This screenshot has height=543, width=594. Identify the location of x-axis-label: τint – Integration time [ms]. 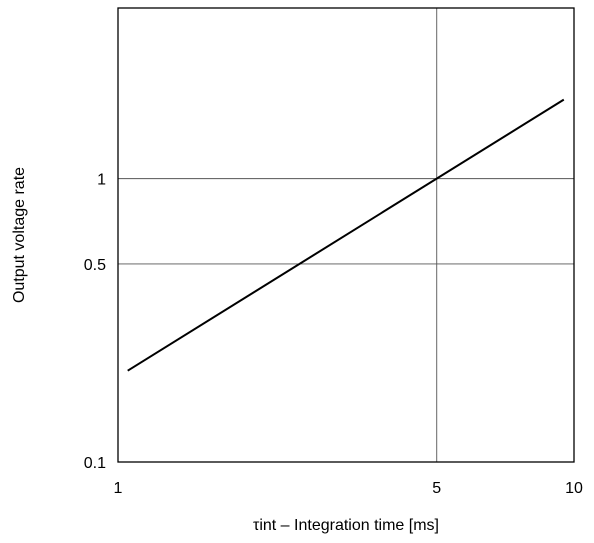
(346, 525).